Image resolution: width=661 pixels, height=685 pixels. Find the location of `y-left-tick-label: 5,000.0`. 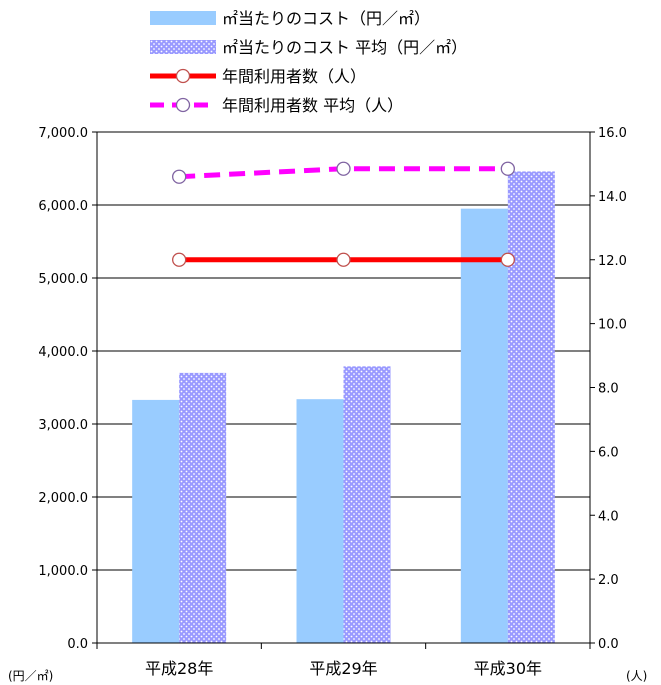

y-left-tick-label: 5,000.0 is located at coordinates (63, 279).